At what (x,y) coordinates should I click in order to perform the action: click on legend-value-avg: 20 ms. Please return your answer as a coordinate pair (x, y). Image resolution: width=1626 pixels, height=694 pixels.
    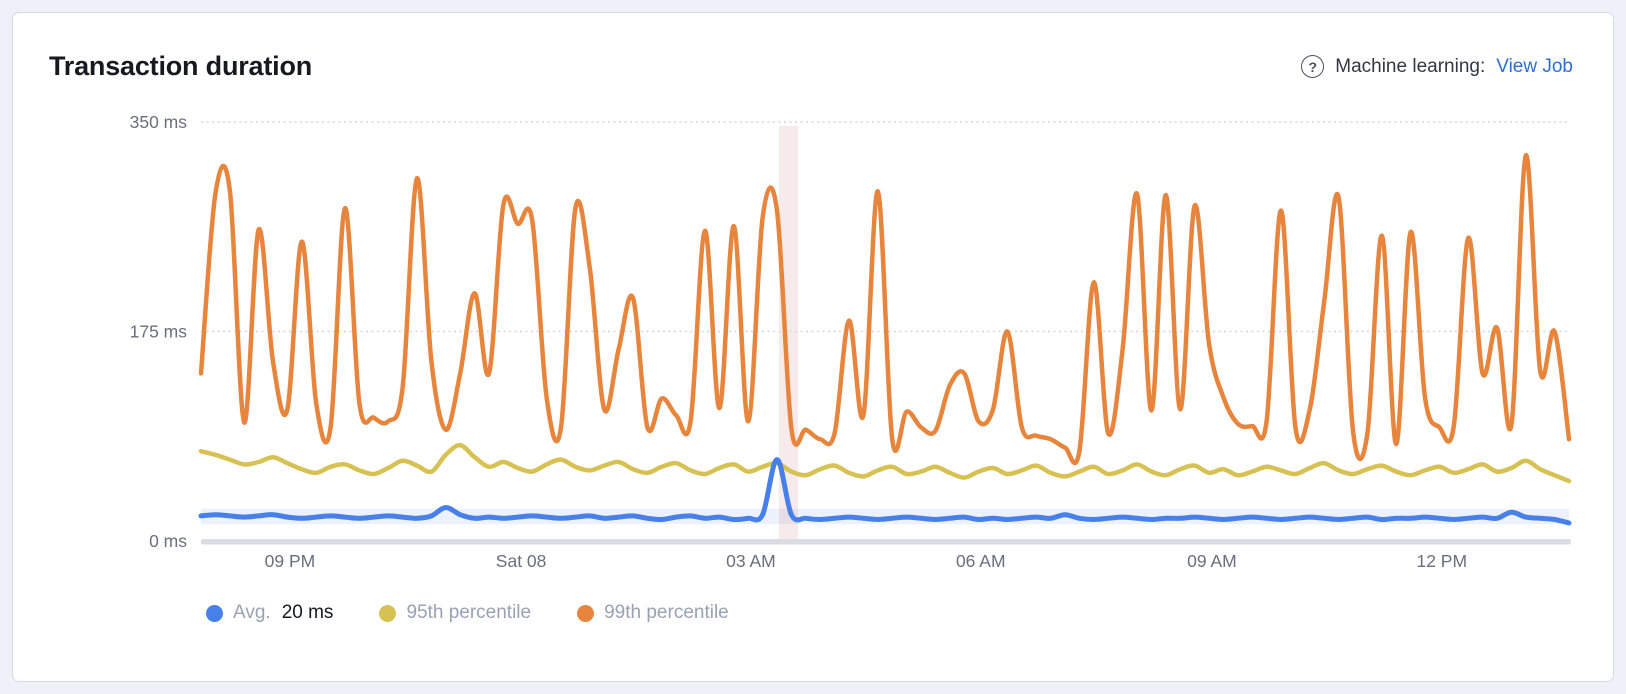
    Looking at the image, I should click on (307, 612).